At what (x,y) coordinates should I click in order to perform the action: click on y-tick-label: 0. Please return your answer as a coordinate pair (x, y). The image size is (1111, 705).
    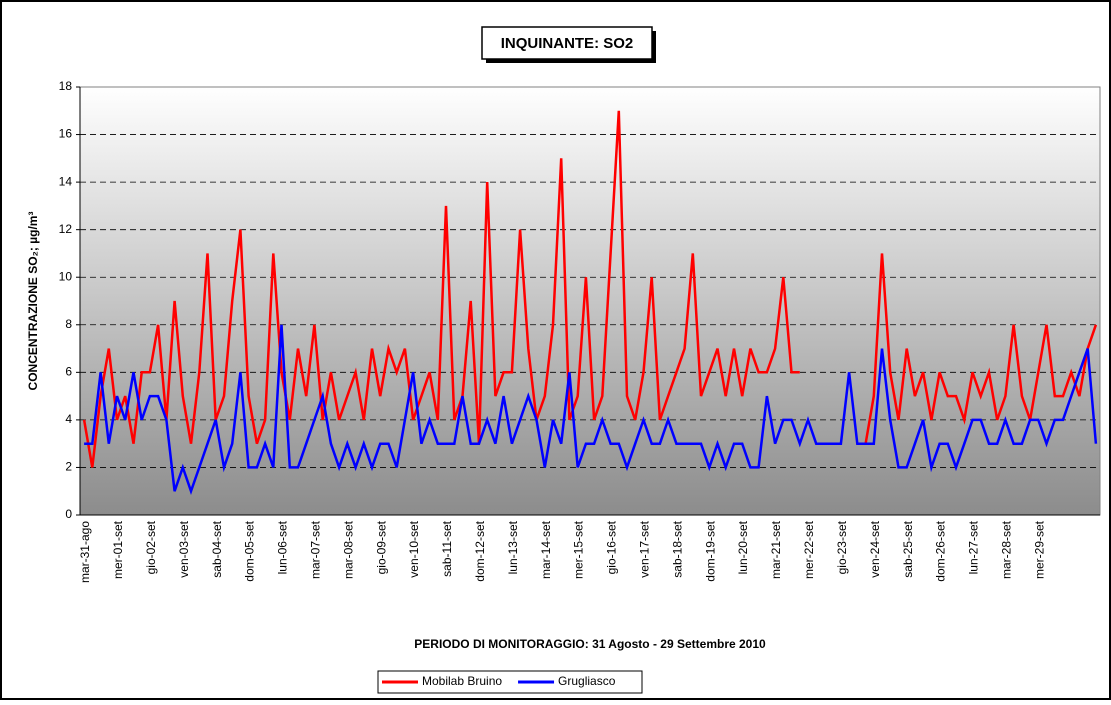
    Looking at the image, I should click on (68, 514).